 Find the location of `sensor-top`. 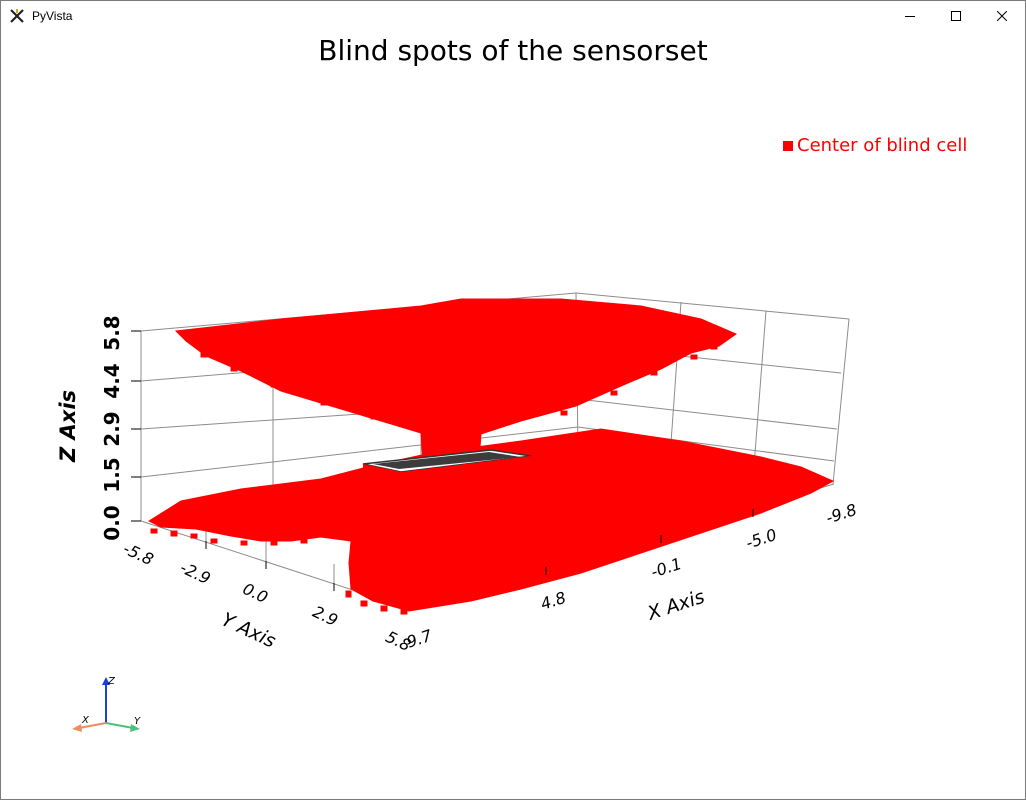

sensor-top is located at coordinates (447, 460).